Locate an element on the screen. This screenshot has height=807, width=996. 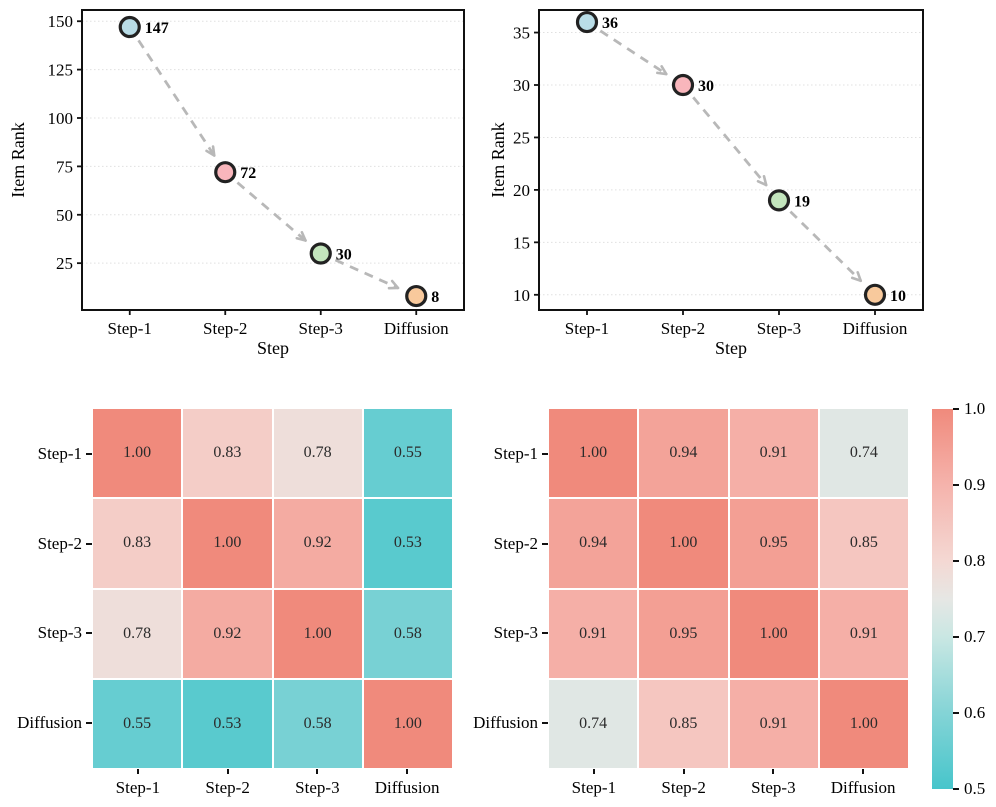
row-label: Step-3 is located at coordinates (59, 633).